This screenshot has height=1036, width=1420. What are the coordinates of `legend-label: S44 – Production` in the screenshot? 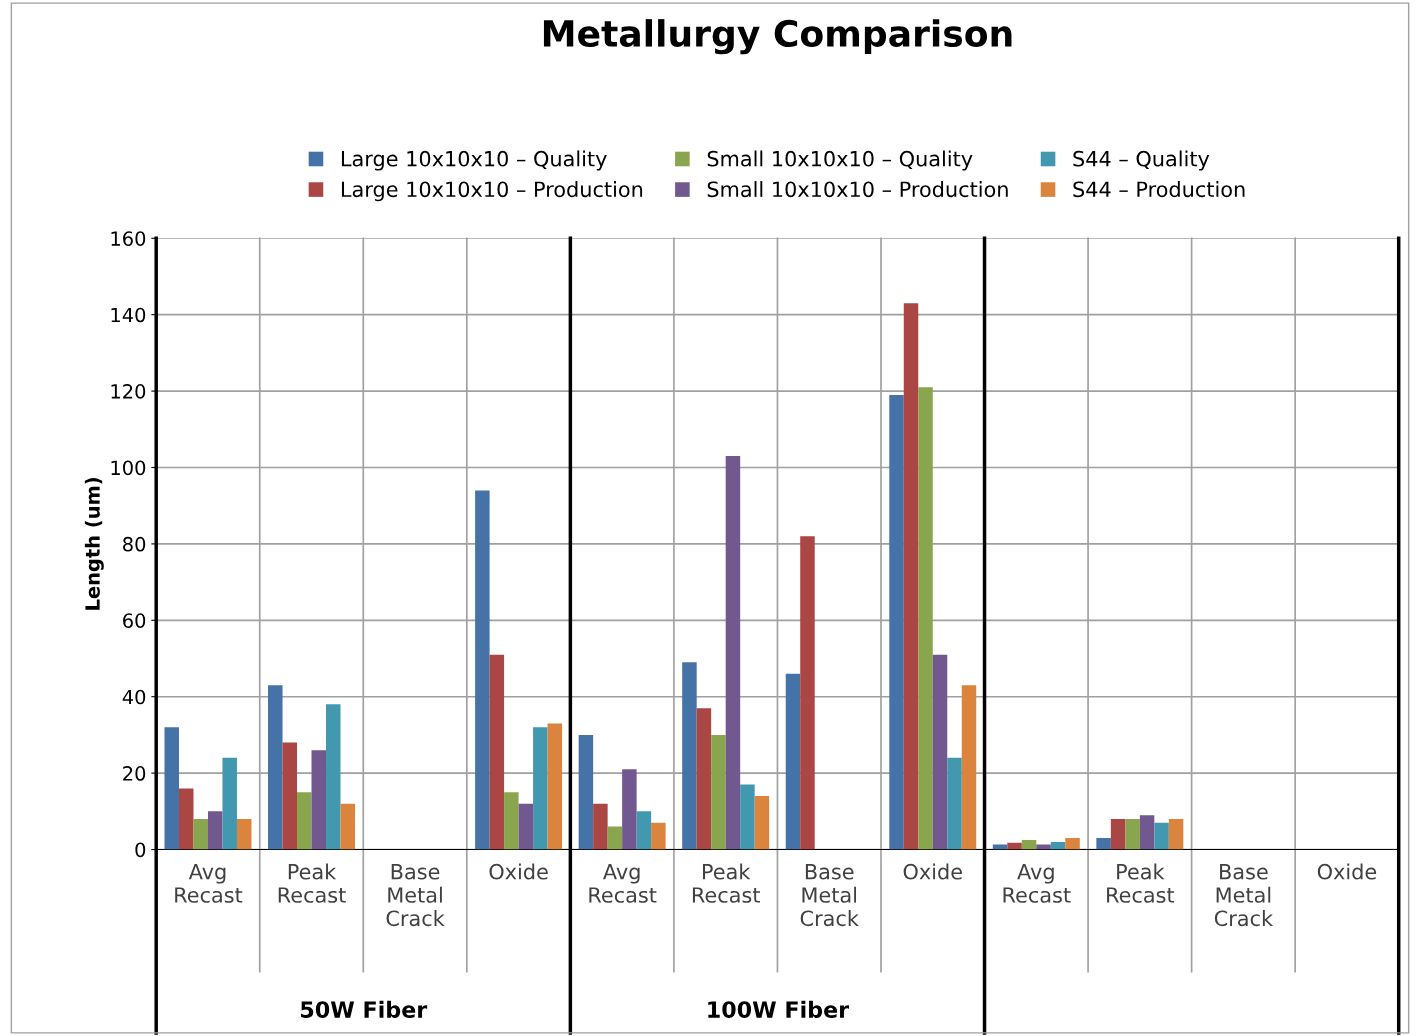 It's located at (1159, 189).